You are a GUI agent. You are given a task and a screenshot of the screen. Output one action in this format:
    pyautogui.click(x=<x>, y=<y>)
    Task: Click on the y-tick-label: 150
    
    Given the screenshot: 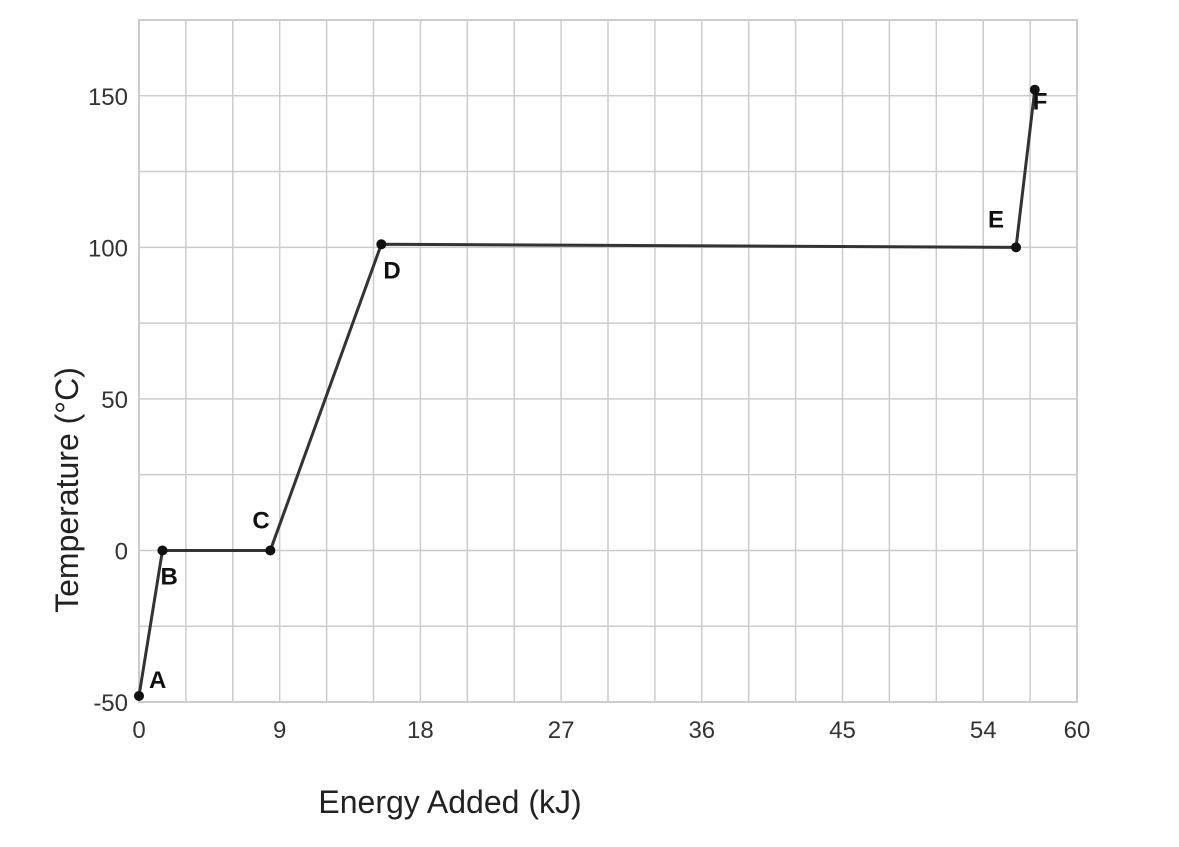 What is the action you would take?
    pyautogui.click(x=108, y=97)
    